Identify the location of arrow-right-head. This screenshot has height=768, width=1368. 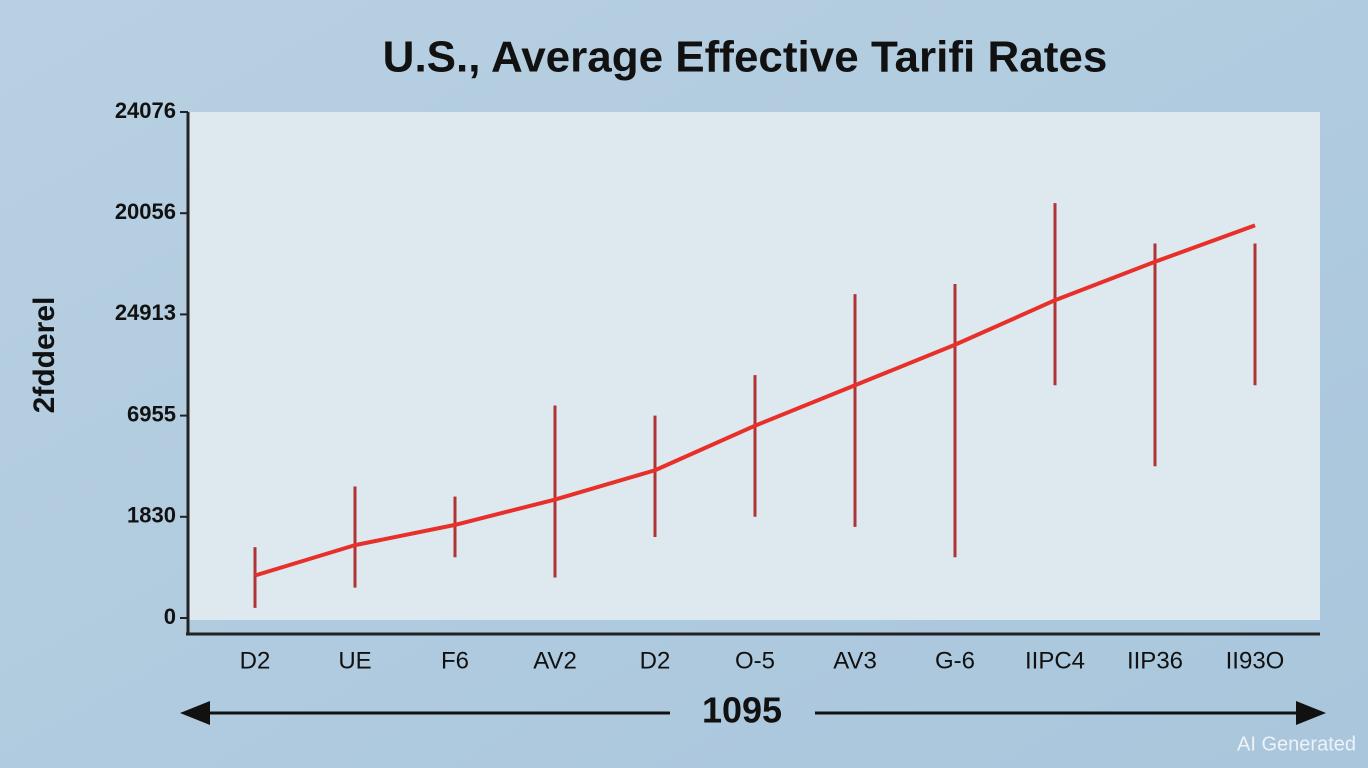
(1311, 713).